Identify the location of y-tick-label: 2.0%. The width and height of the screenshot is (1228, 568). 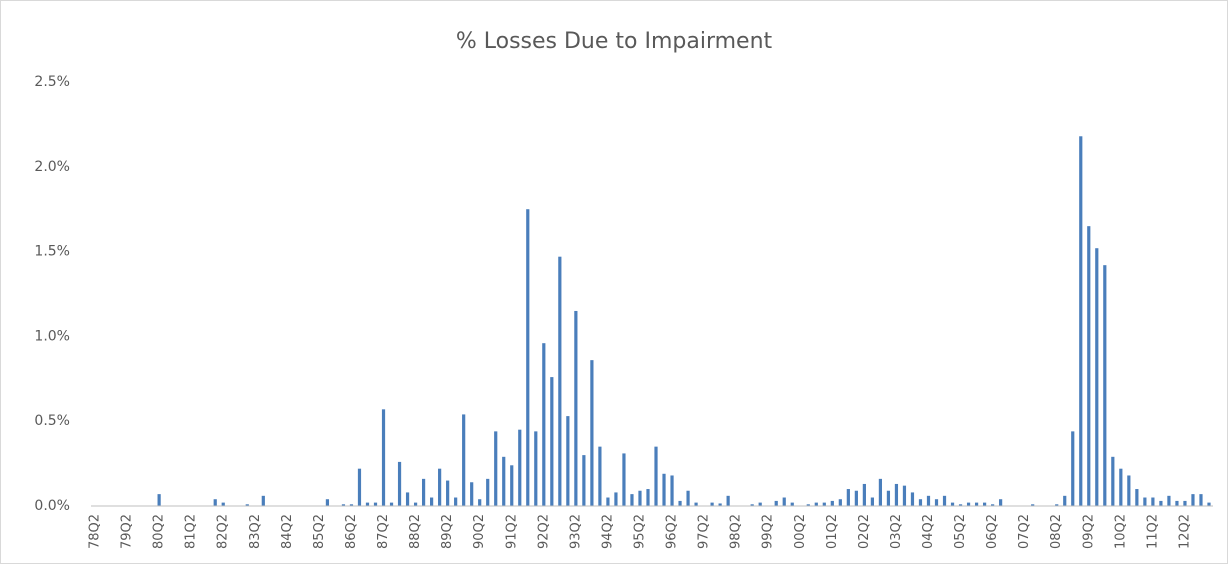
(52, 167).